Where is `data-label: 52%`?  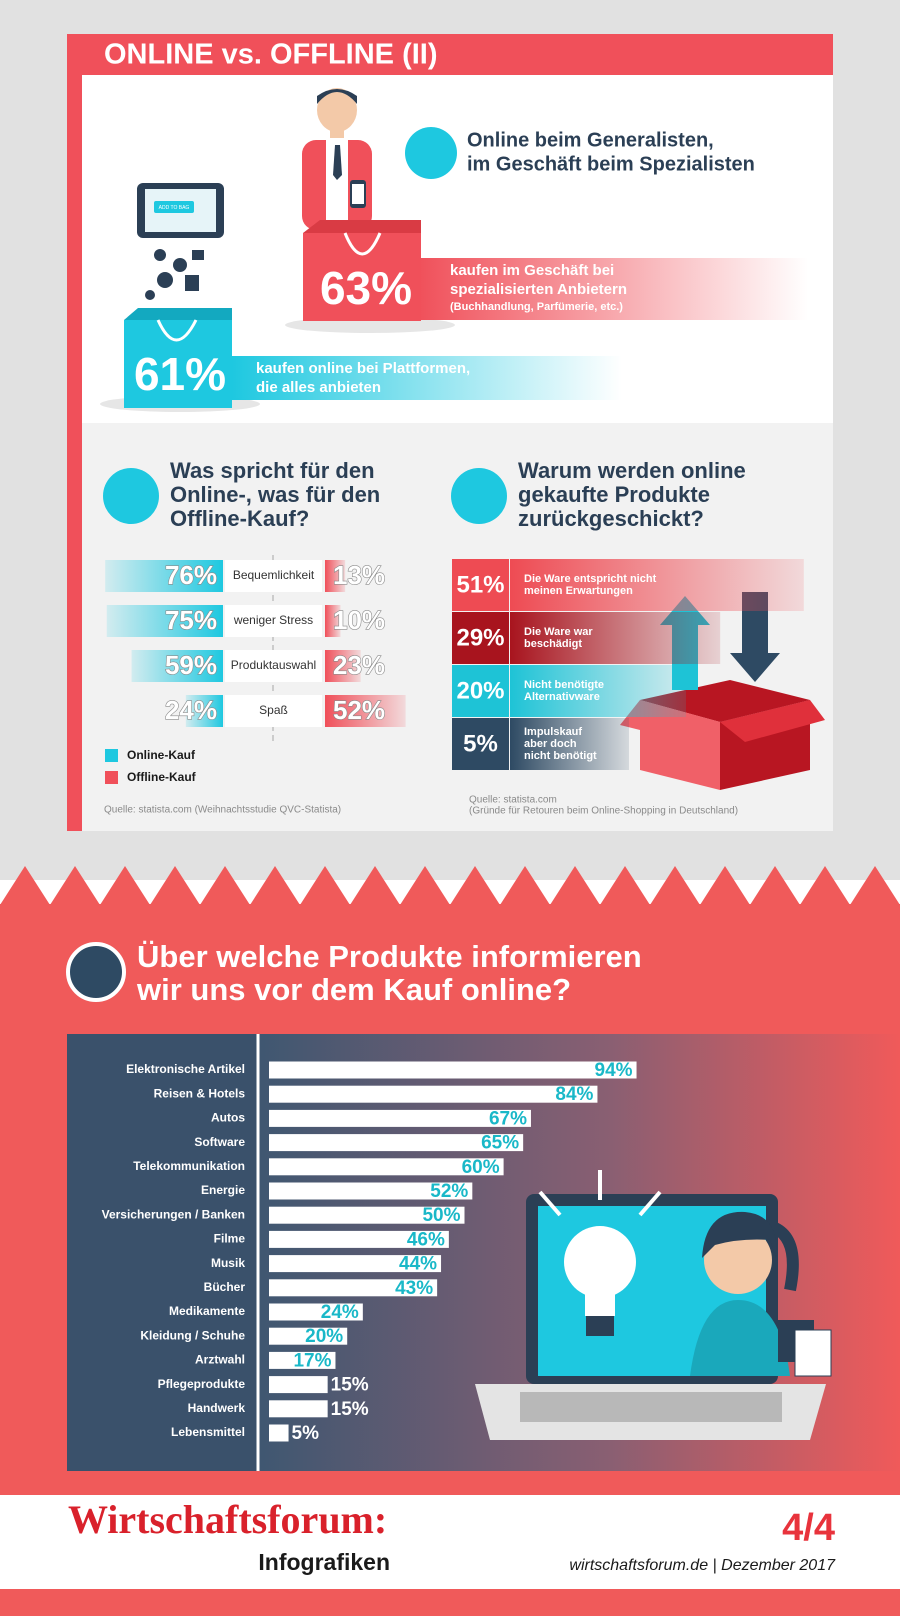 data-label: 52% is located at coordinates (359, 710).